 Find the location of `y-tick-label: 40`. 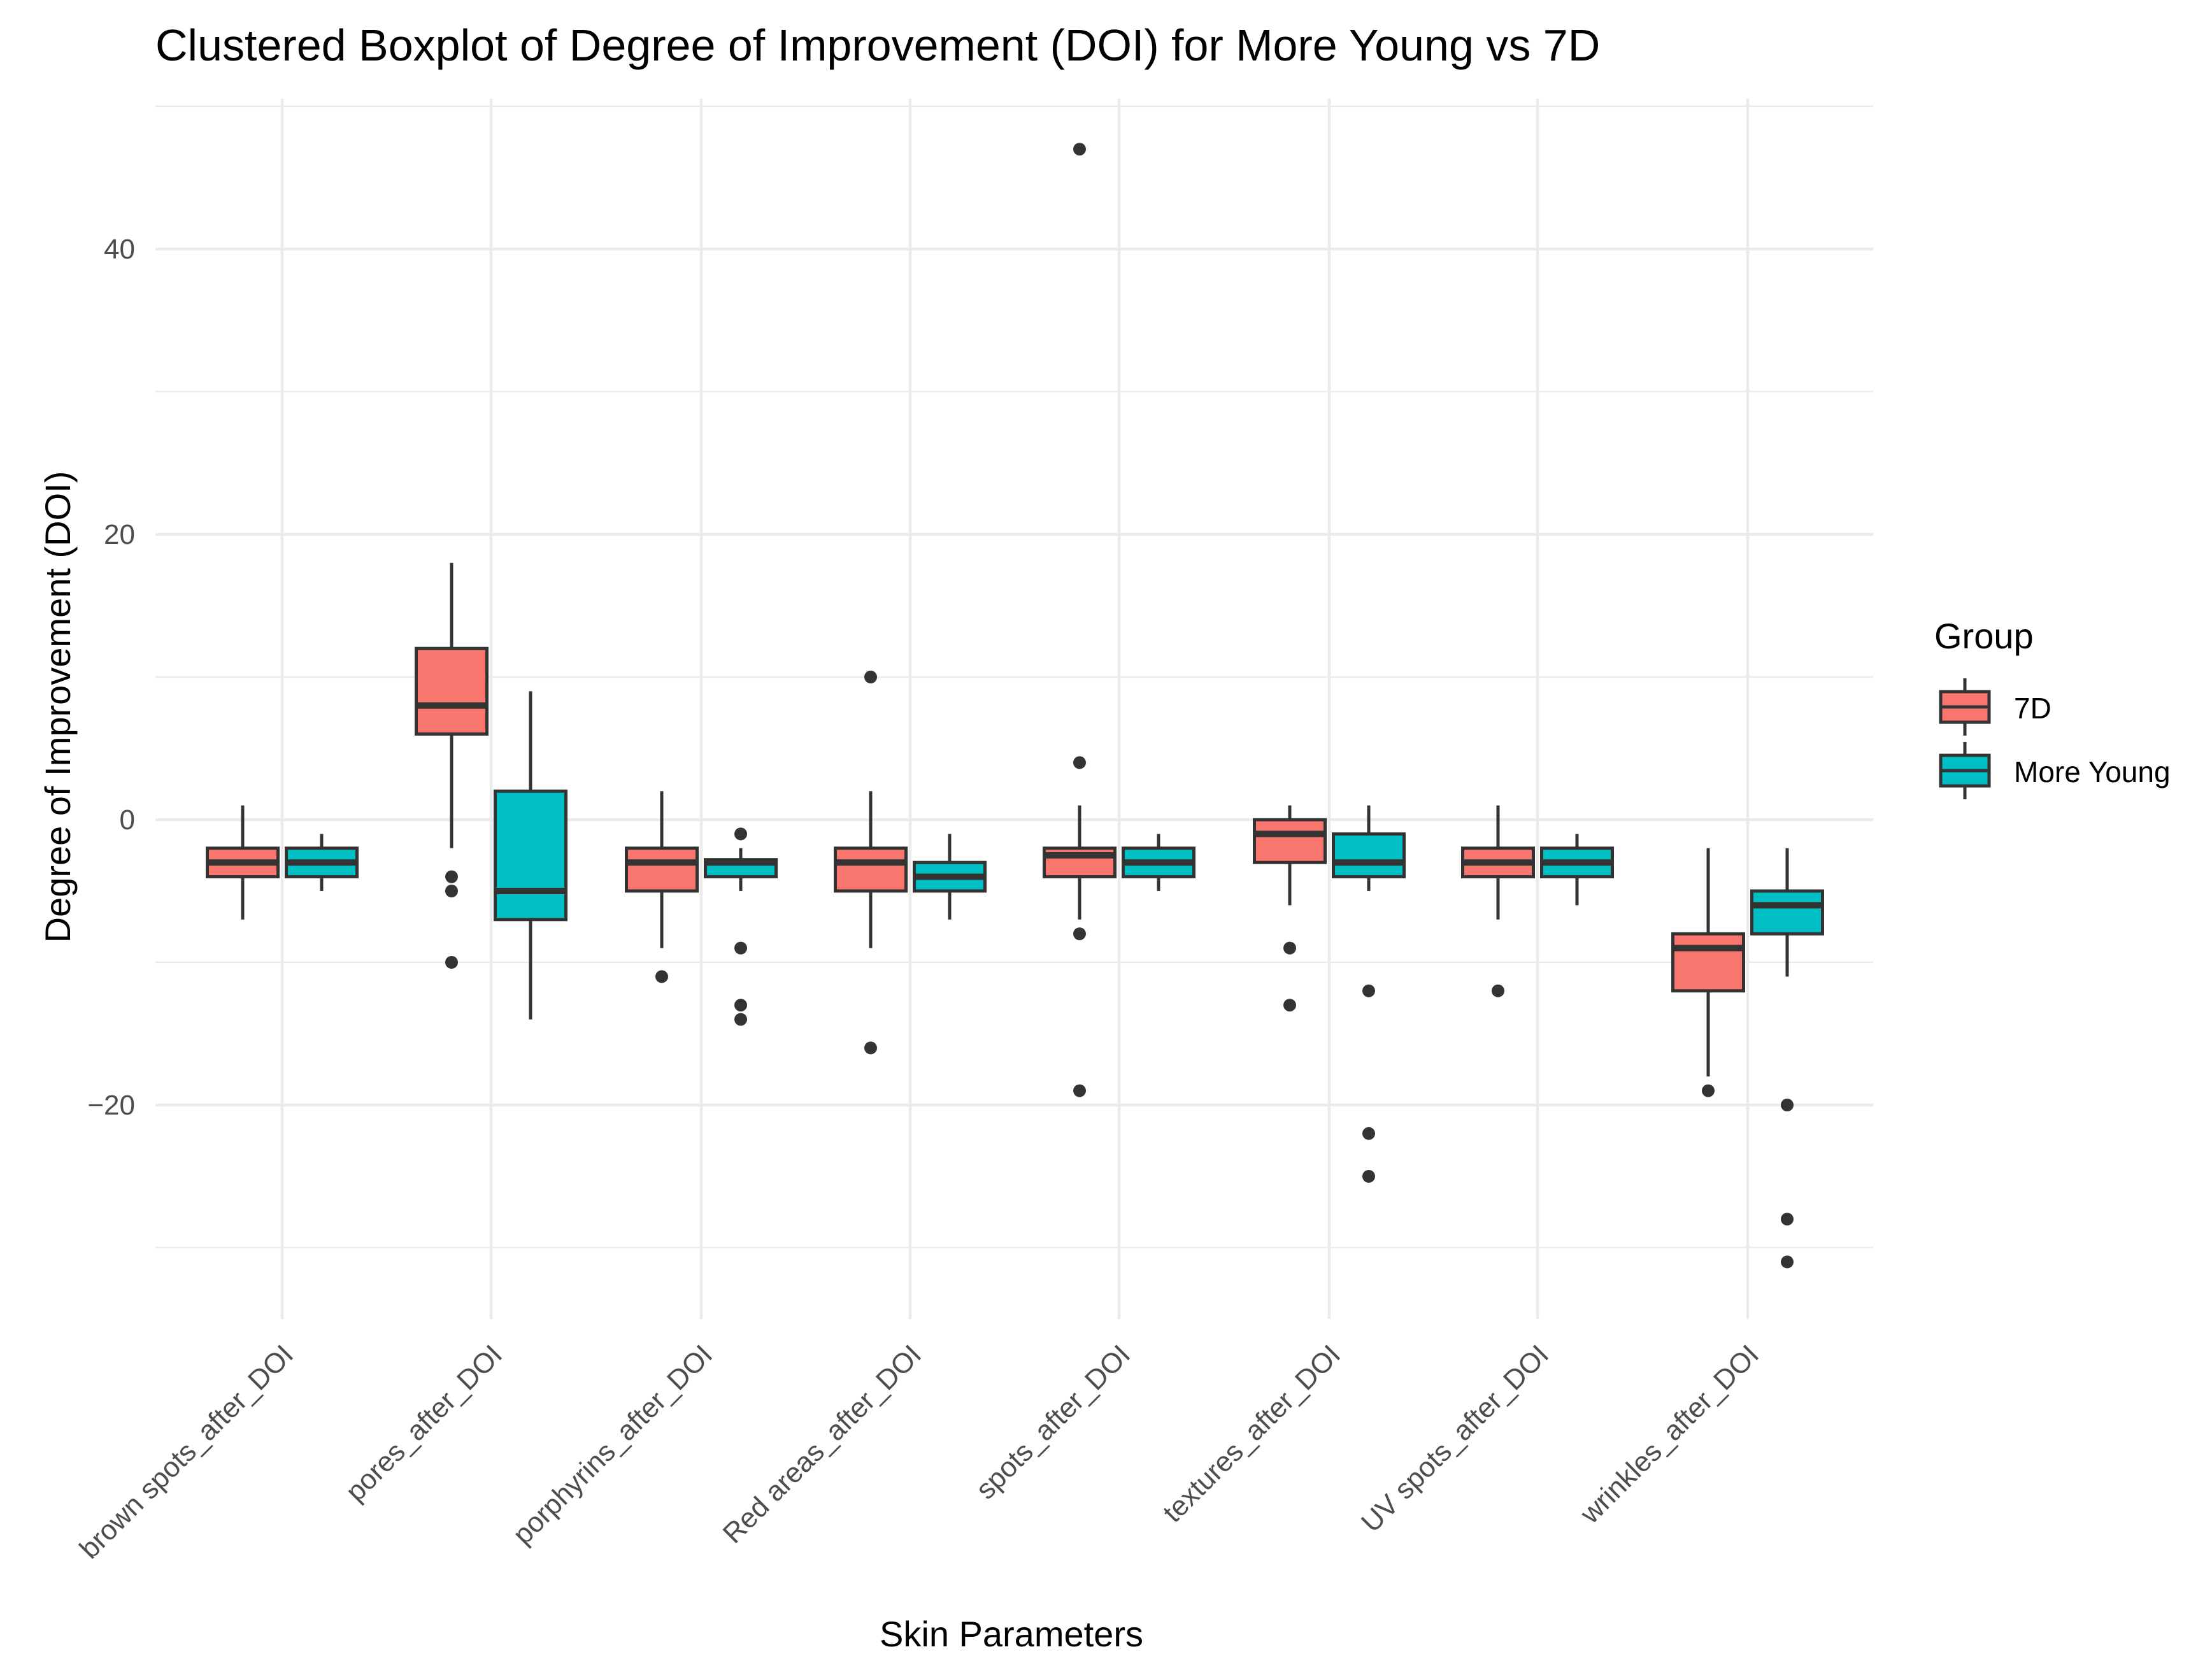

y-tick-label: 40 is located at coordinates (119, 249).